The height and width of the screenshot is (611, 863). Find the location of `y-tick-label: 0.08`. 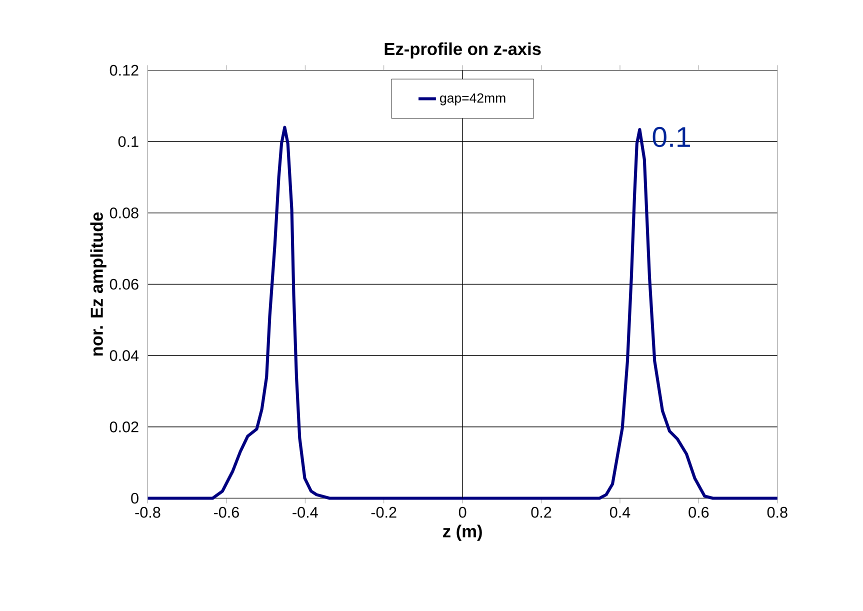

y-tick-label: 0.08 is located at coordinates (124, 212).